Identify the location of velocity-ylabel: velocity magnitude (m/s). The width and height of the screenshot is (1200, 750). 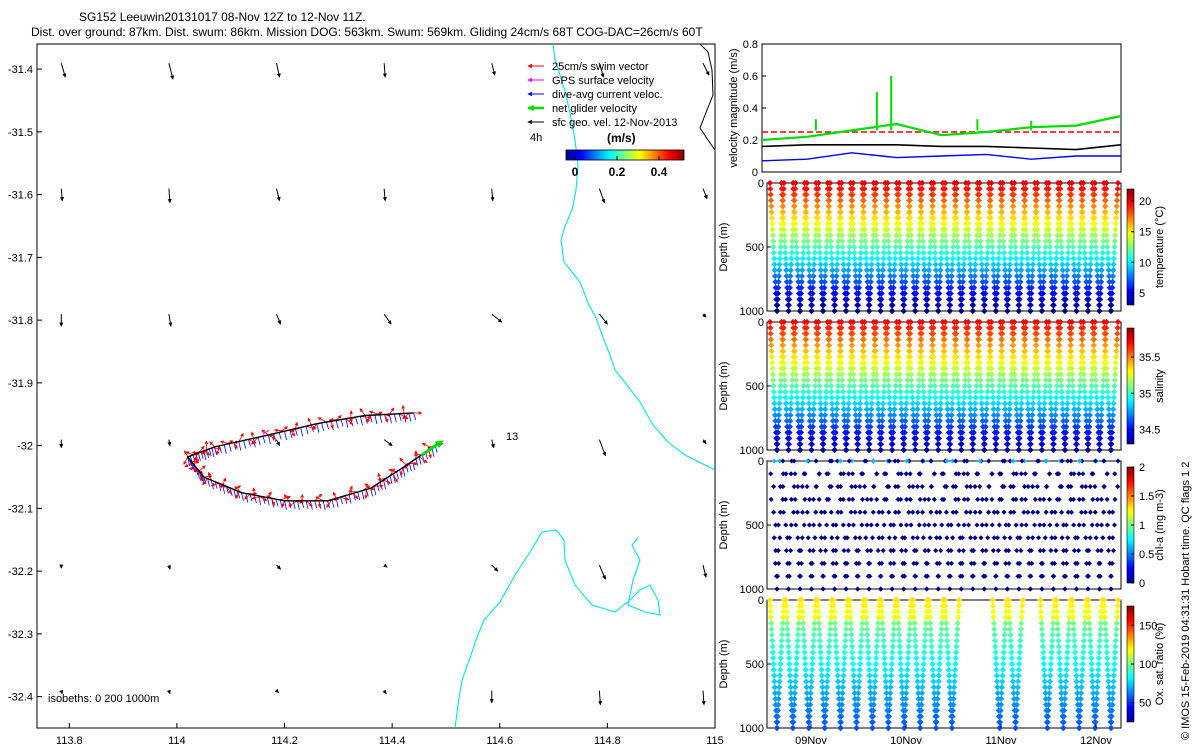
(734, 107).